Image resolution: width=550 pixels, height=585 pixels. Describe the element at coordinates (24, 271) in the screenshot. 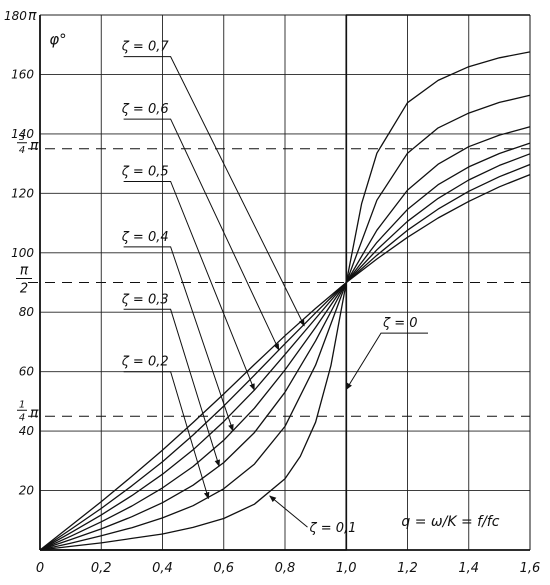

I see `reference-label-numerator: π` at that location.